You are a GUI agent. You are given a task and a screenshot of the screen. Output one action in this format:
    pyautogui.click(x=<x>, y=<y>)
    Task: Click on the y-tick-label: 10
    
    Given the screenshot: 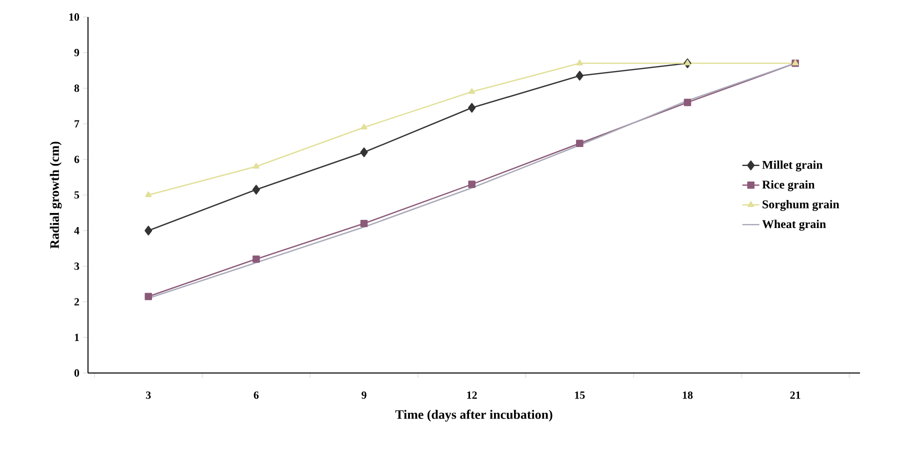 What is the action you would take?
    pyautogui.click(x=74, y=17)
    